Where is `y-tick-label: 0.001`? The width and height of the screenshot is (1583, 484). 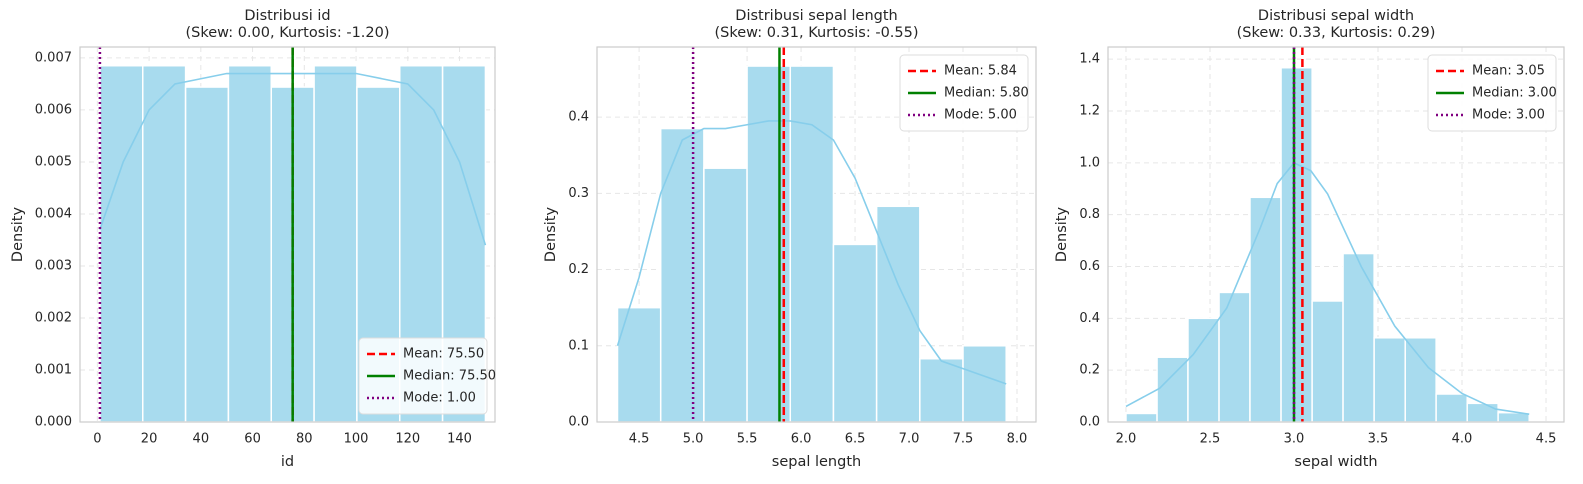
y-tick-label: 0.001 is located at coordinates (53, 369).